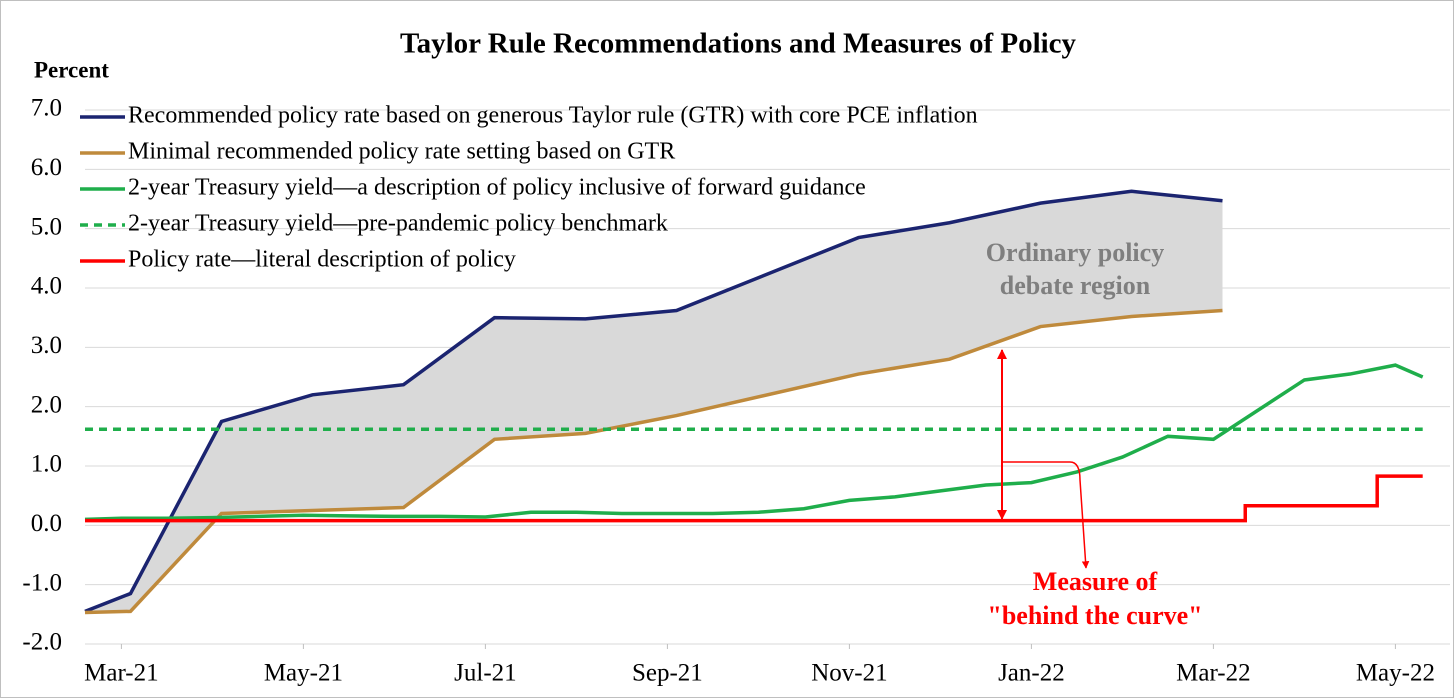 Image resolution: width=1454 pixels, height=698 pixels. Describe the element at coordinates (46, 226) in the screenshot. I see `y-tick-label: 5.0` at that location.